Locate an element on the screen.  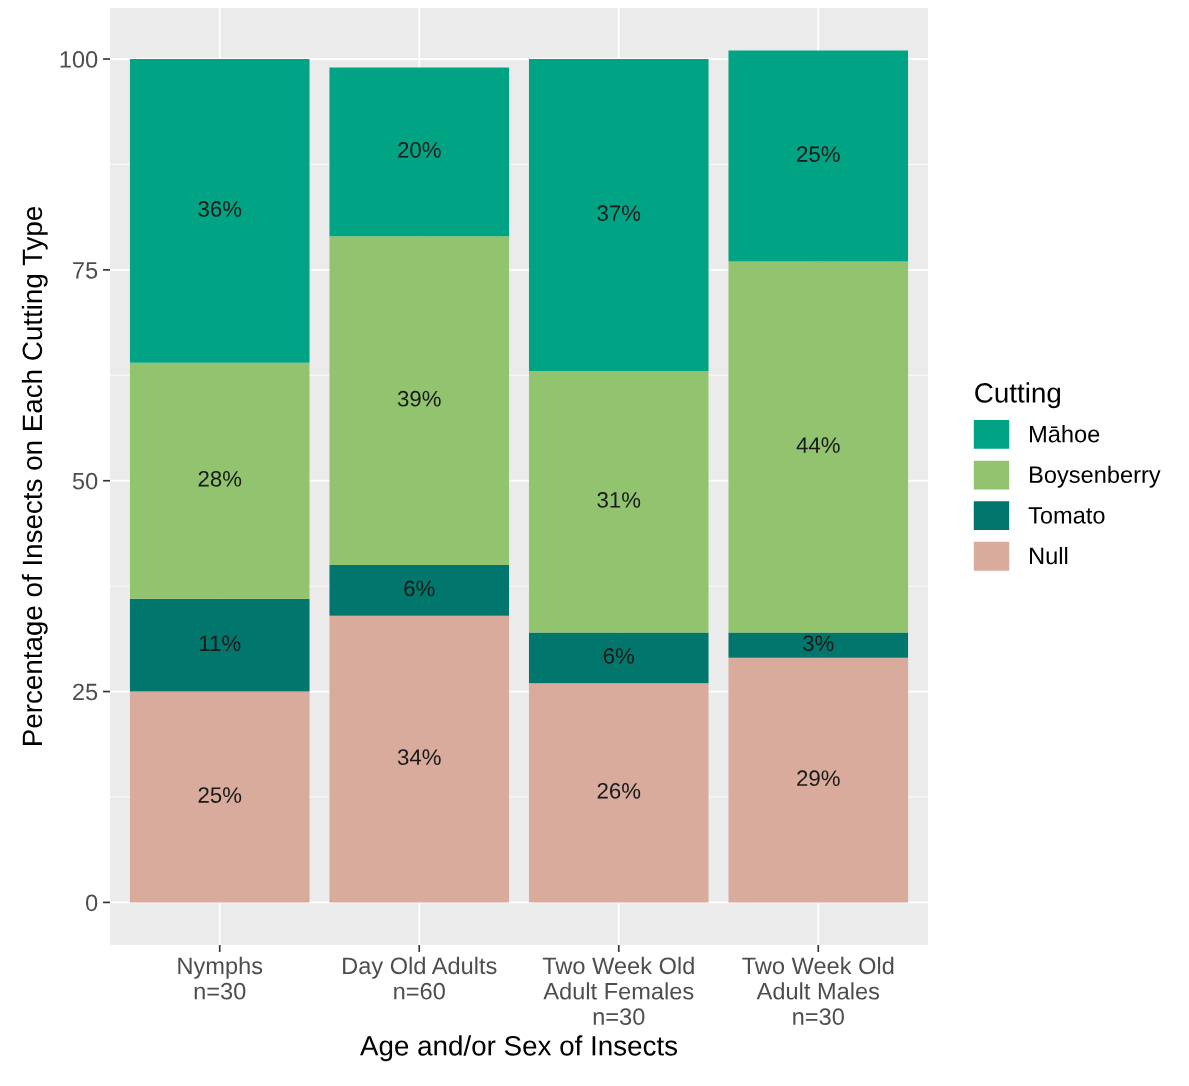
data-label: 44% is located at coordinates (818, 445).